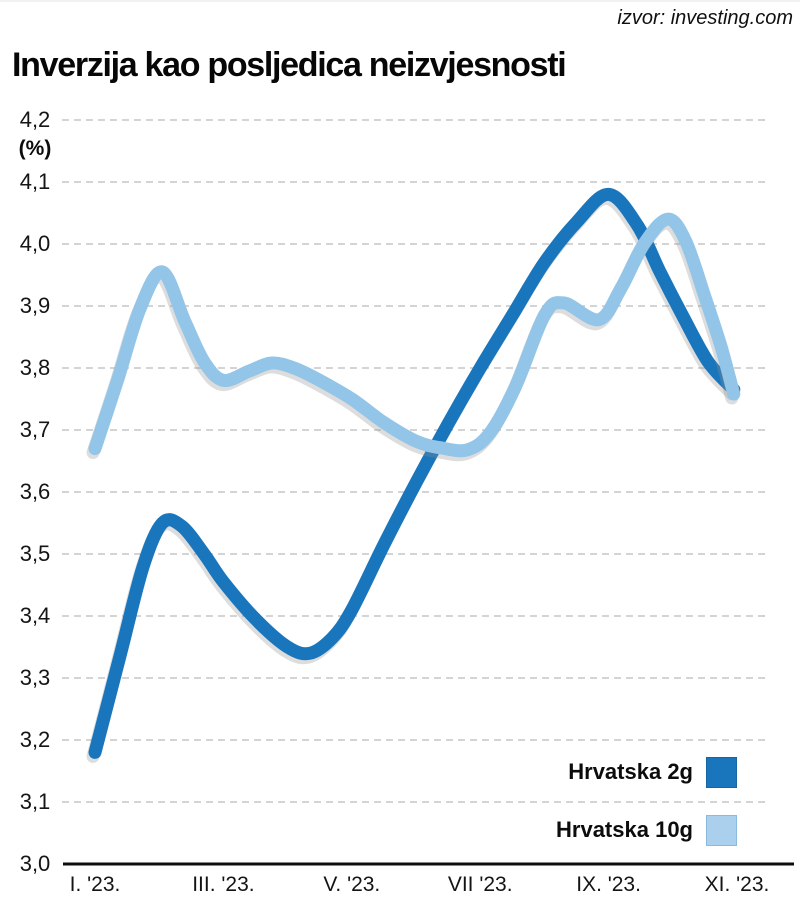 The height and width of the screenshot is (909, 800). Describe the element at coordinates (35, 491) in the screenshot. I see `y-axis-tick-label: 3,6` at that location.